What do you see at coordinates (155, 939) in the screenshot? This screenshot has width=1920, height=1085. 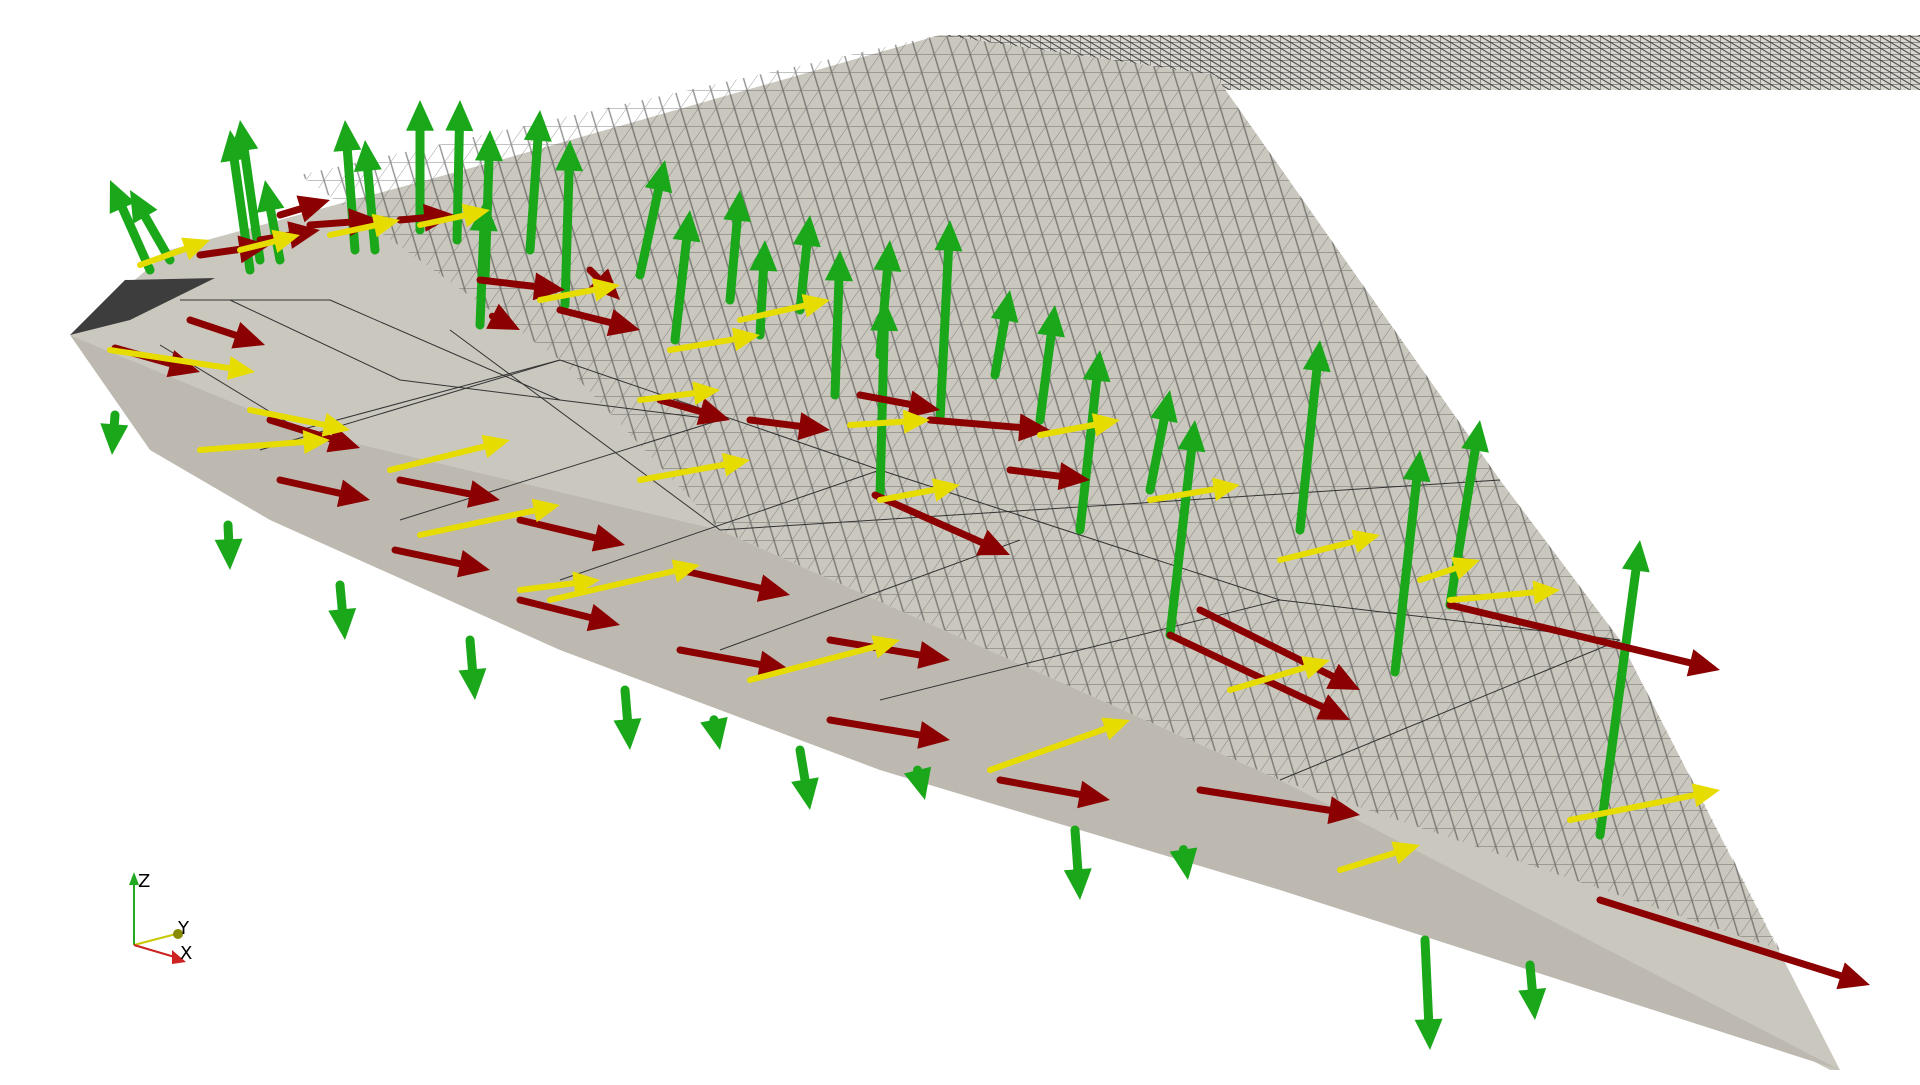 I see `y-axis-line` at bounding box center [155, 939].